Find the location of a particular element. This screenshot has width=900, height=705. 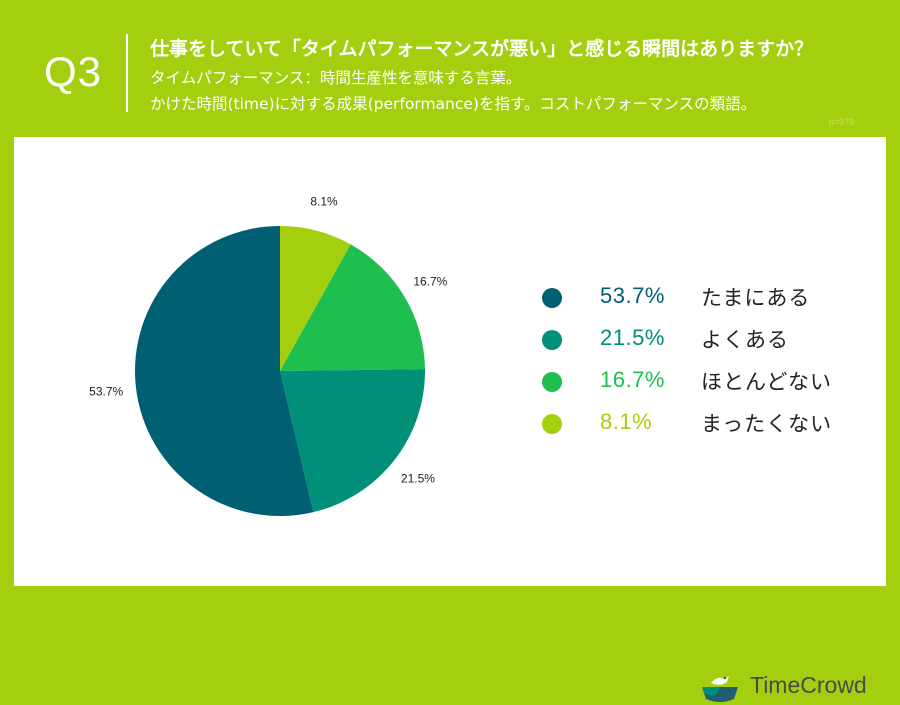

question-title: 仕事をしていて「タイムパフォーマンスが悪い」と感じる瞬間はありますか？ is located at coordinates (482, 49).